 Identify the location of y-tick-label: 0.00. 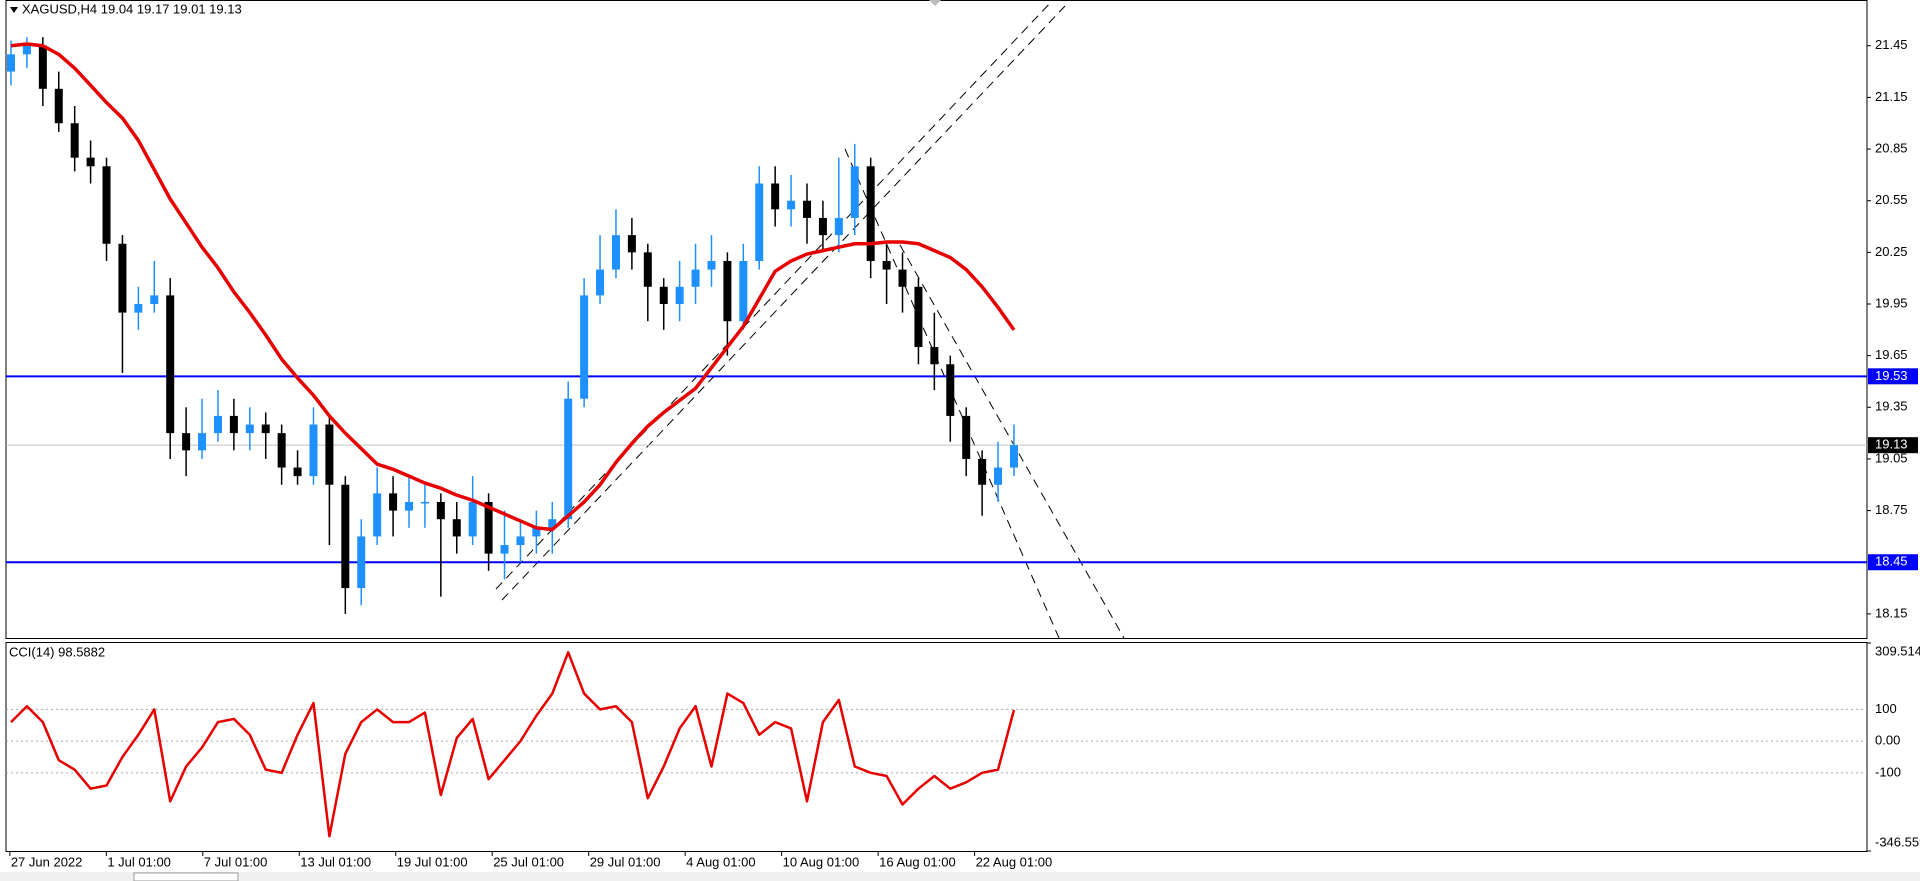
(1887, 740).